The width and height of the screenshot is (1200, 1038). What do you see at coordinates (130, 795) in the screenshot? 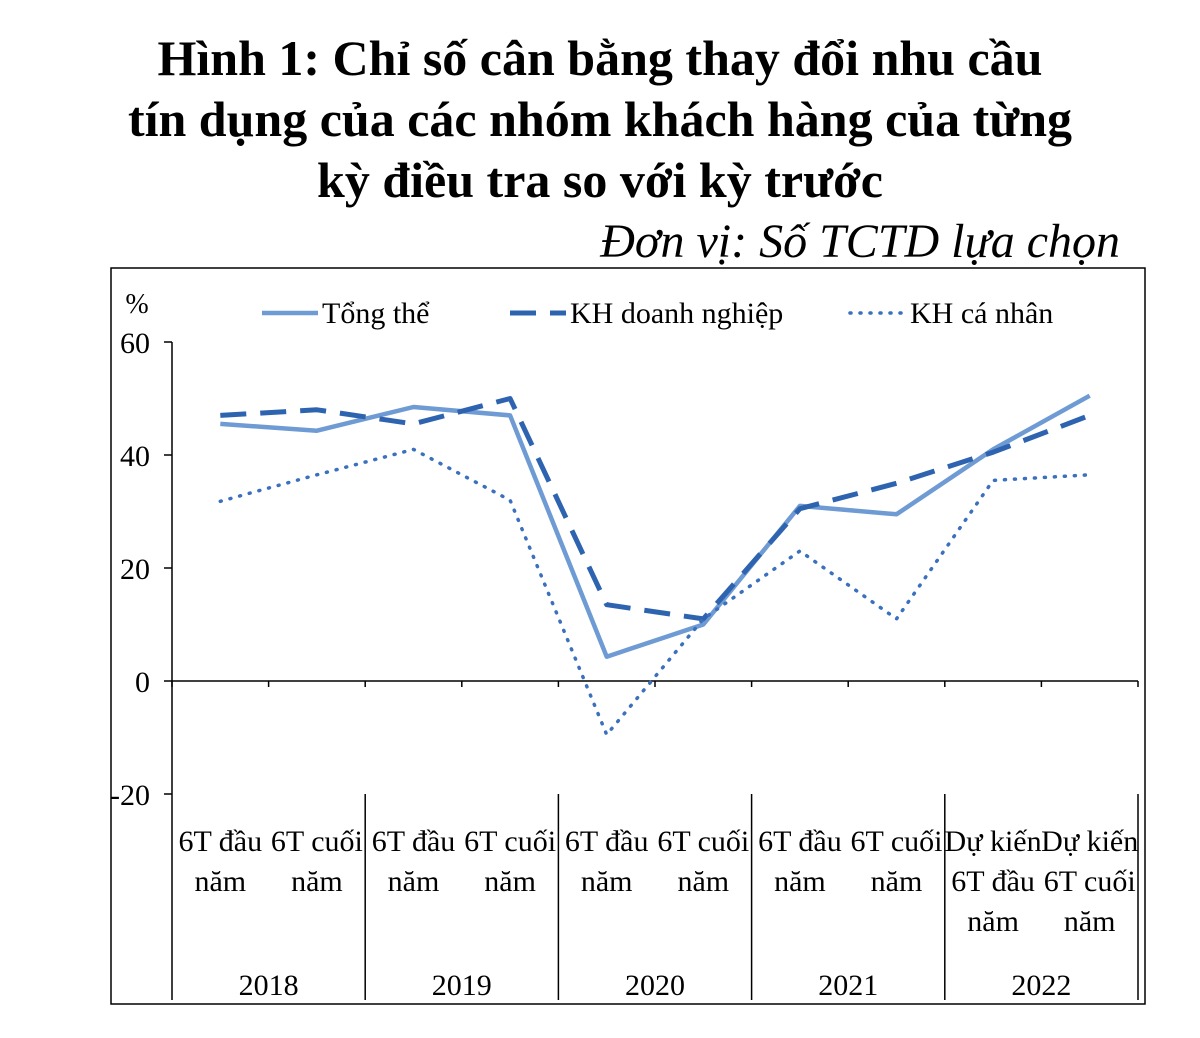
I see `y-tick-label: -20` at bounding box center [130, 795].